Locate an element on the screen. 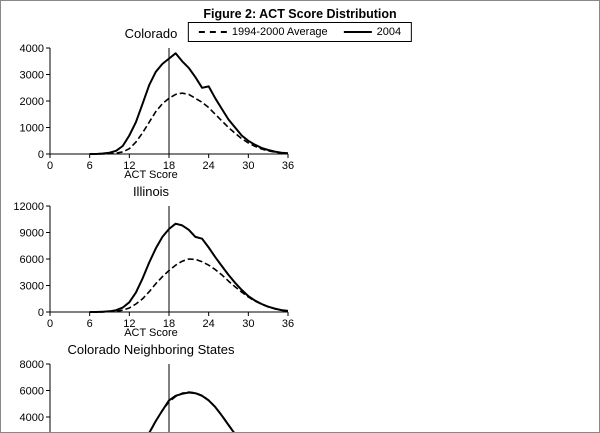  svg-text: 8000 is located at coordinates (32, 365).